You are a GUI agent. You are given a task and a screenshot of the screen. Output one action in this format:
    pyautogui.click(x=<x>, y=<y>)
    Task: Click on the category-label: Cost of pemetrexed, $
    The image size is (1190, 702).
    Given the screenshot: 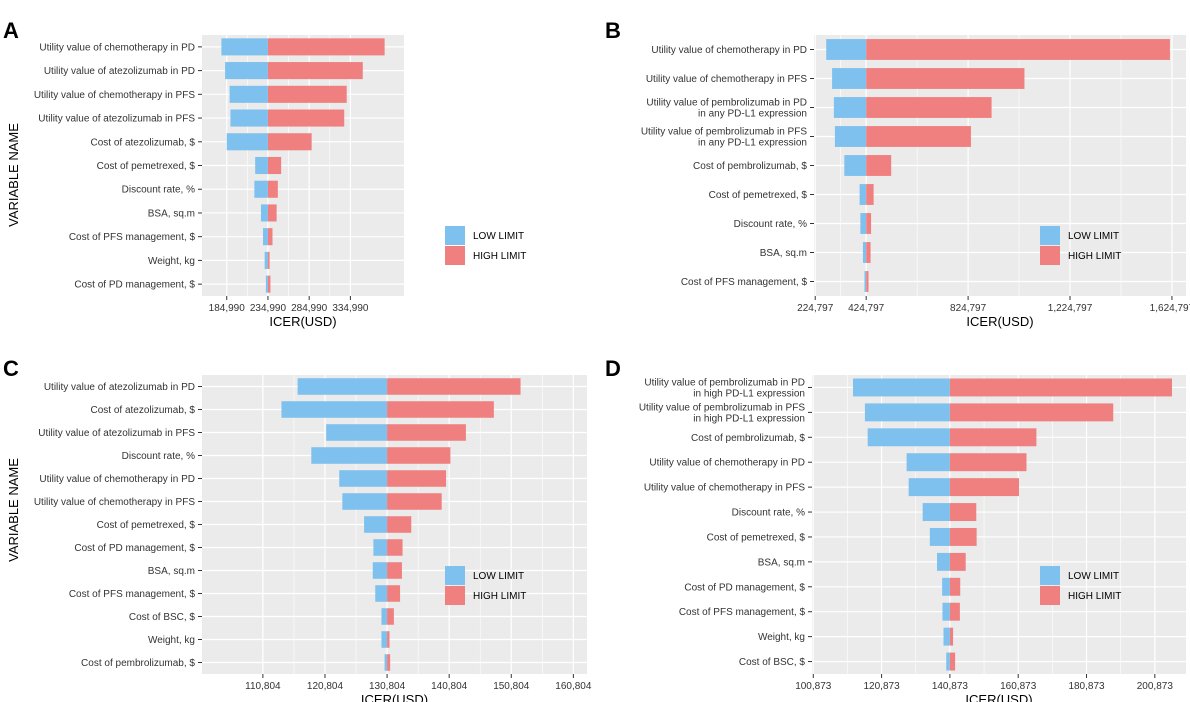 What is the action you would take?
    pyautogui.click(x=758, y=195)
    